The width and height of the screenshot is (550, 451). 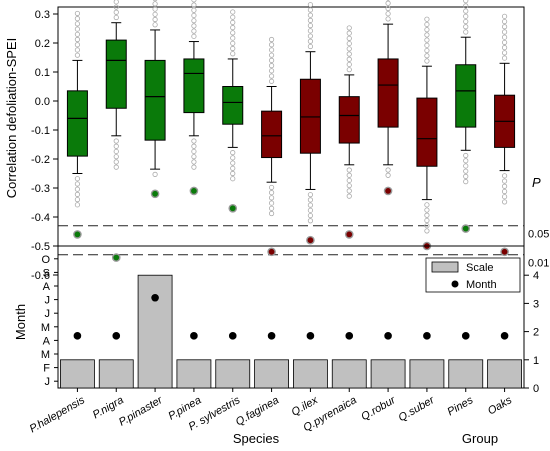 What do you see at coordinates (480, 438) in the screenshot?
I see `x-axis-label-group: Group` at bounding box center [480, 438].